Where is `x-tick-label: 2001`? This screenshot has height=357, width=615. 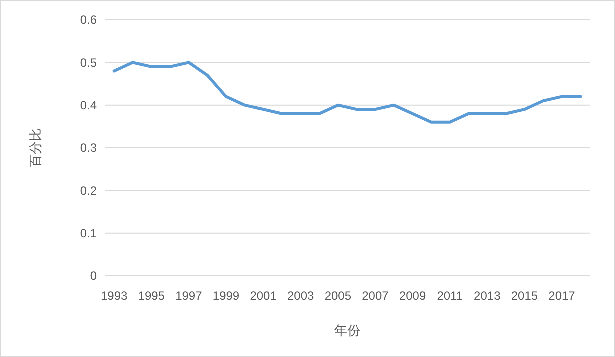
x-tick-label: 2001 is located at coordinates (264, 296).